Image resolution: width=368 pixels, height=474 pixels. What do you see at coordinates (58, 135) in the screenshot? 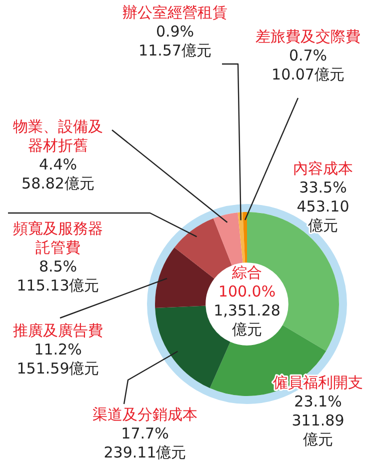
I see `slice-label: 物業、設備及器材折舊` at bounding box center [58, 135].